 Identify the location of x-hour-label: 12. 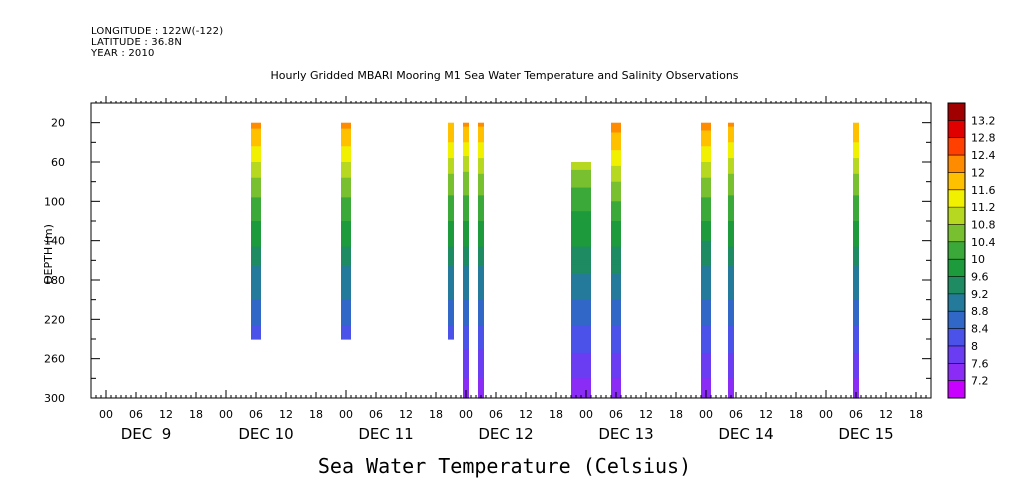
(166, 414).